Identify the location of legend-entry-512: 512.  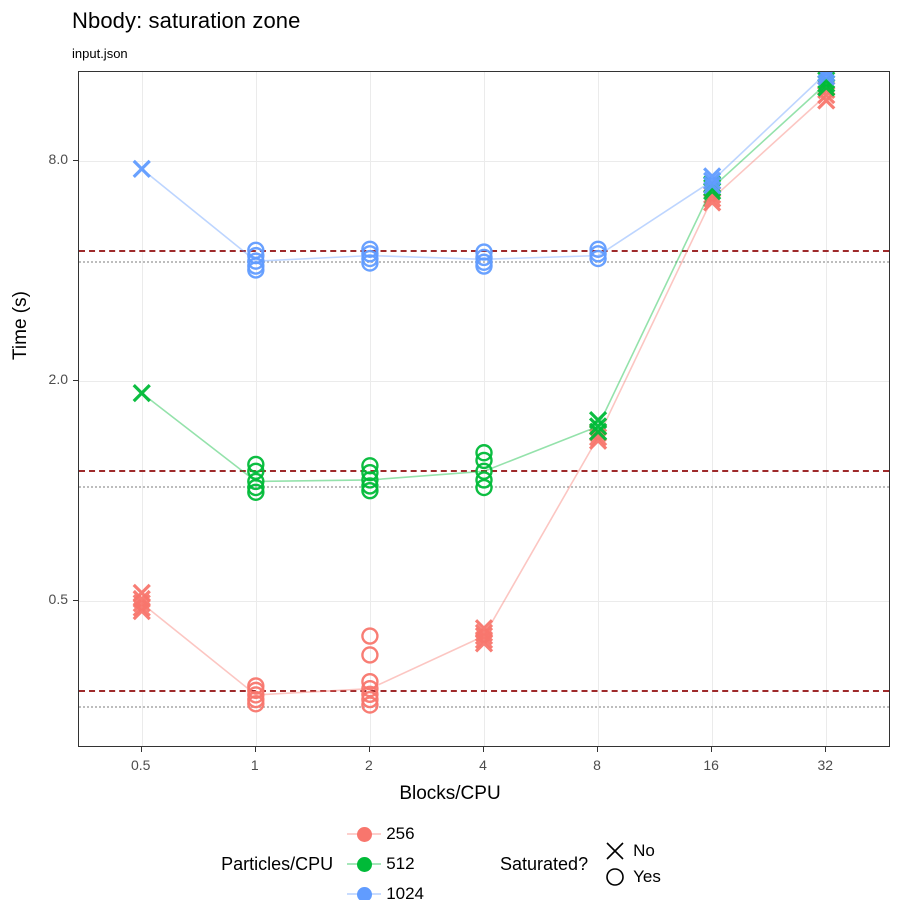
(385, 864).